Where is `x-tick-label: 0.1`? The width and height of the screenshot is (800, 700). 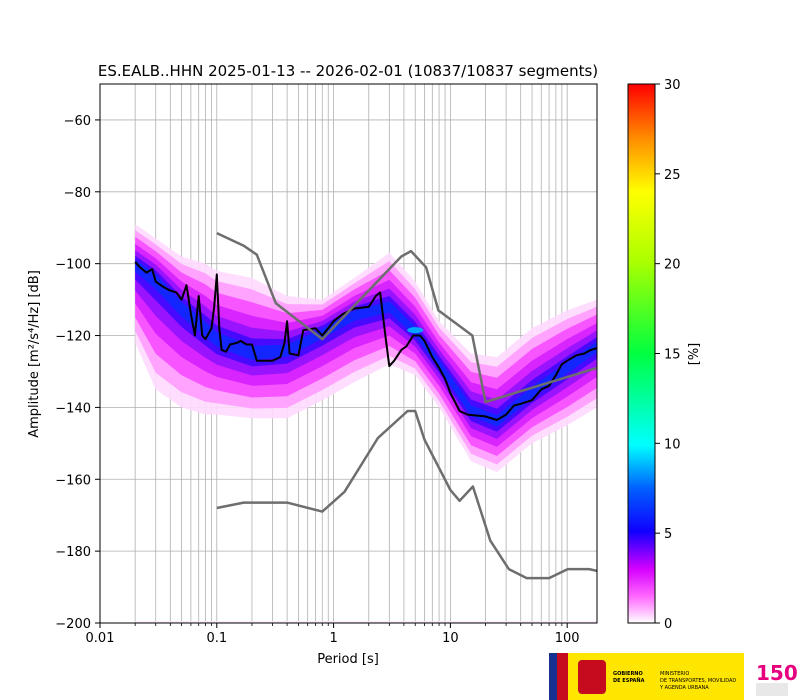 x-tick-label: 0.1 is located at coordinates (216, 638).